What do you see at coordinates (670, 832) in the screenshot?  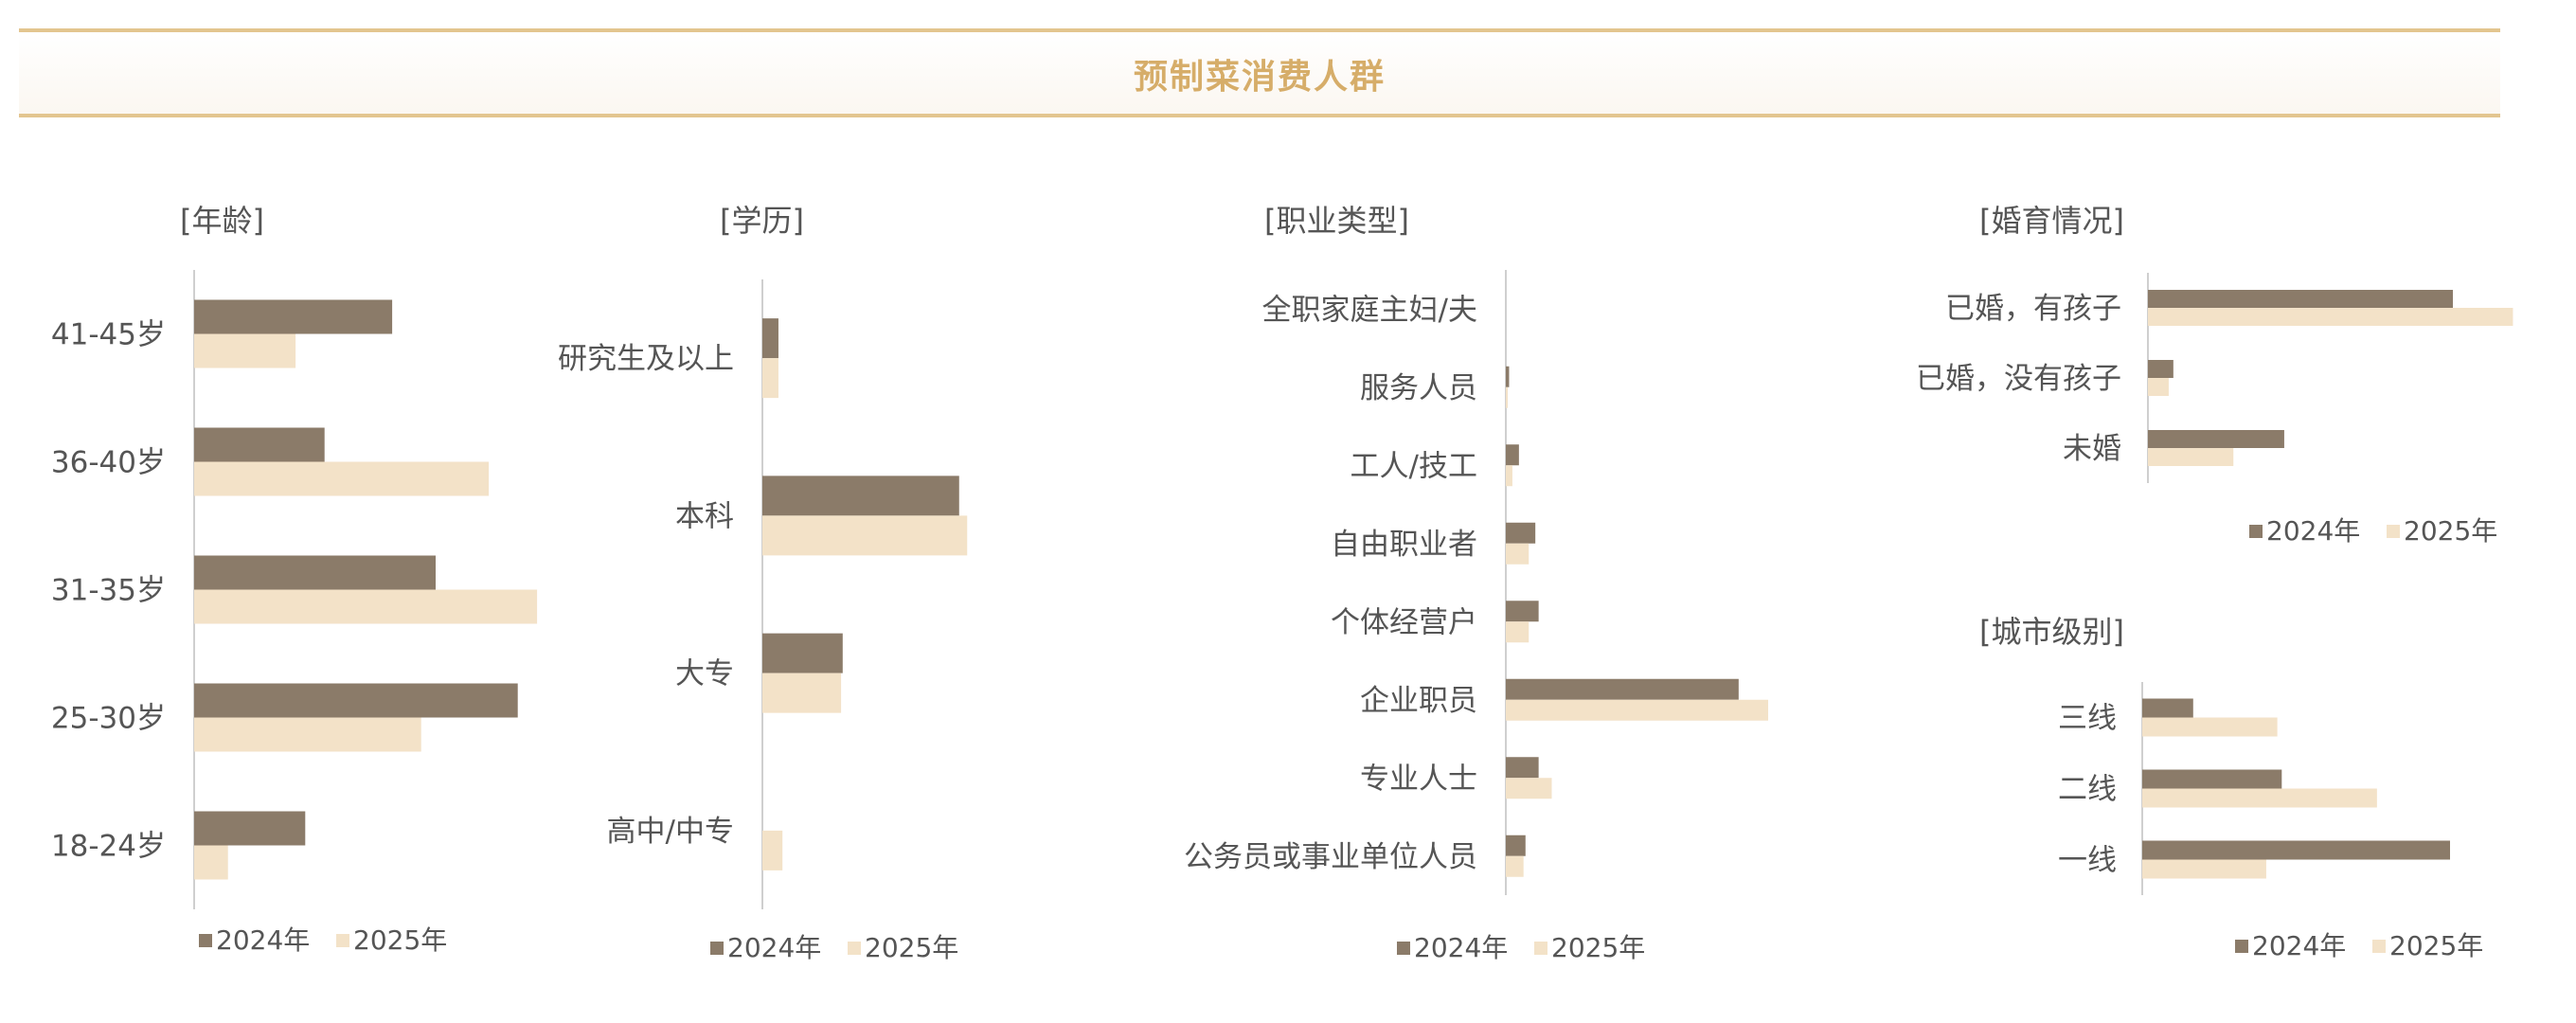 I see `edu-category-label: 高中/中专` at bounding box center [670, 832].